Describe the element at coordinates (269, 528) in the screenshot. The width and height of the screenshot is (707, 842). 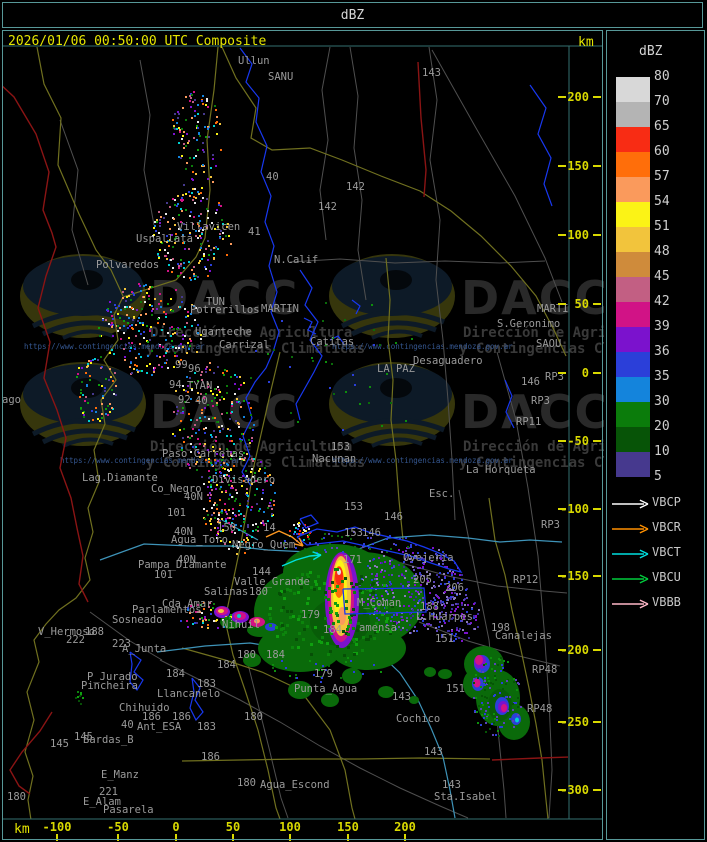
I see `map-place-label: 14` at that location.